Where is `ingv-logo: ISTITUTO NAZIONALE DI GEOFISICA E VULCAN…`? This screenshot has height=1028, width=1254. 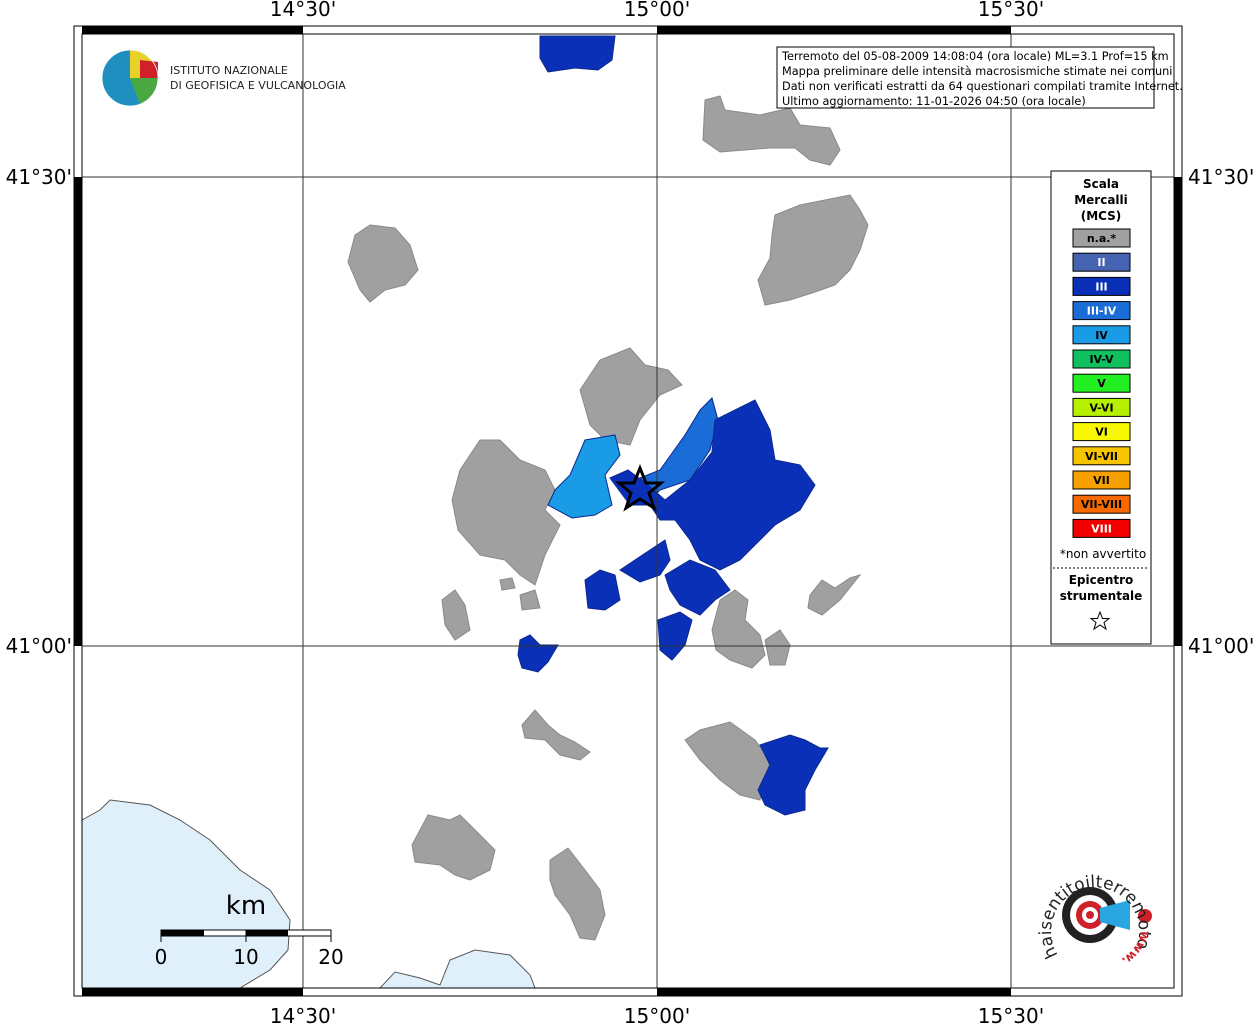
ingv-logo: ISTITUTO NAZIONALE DI GEOFISICA E VULCAN… is located at coordinates (223, 78).